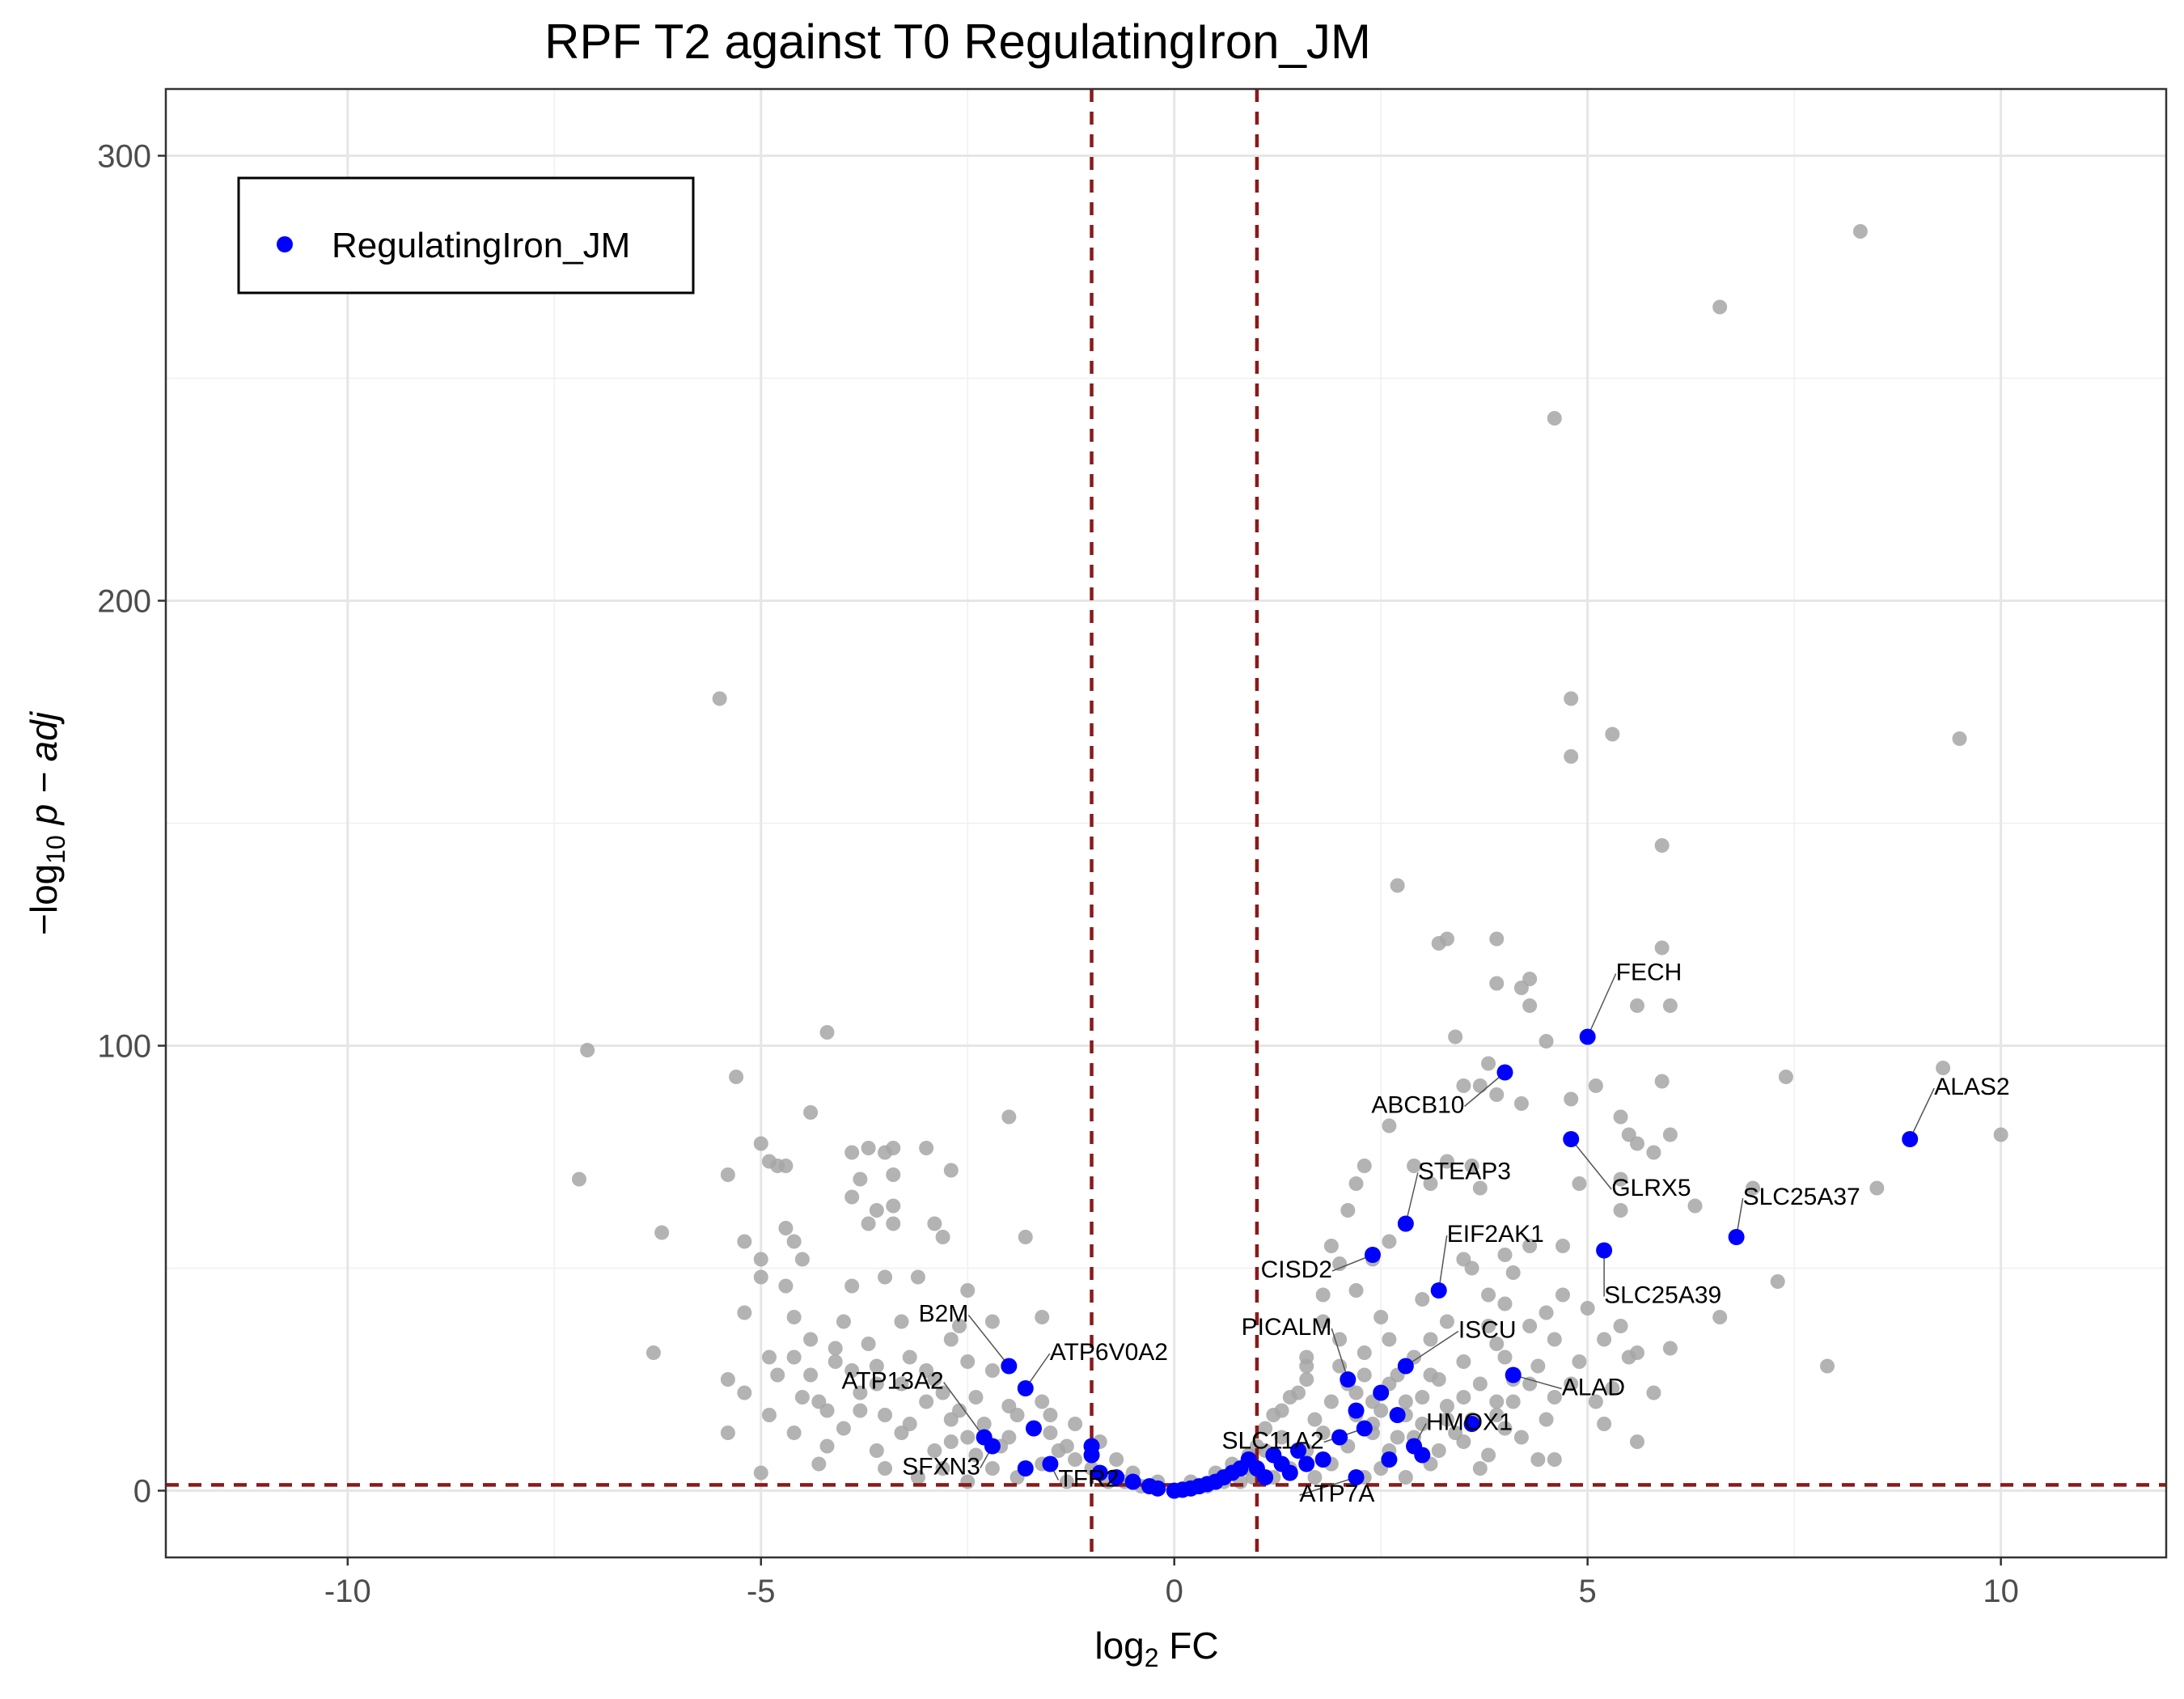  Describe the element at coordinates (944, 1314) in the screenshot. I see `gene-label: B2M` at that location.